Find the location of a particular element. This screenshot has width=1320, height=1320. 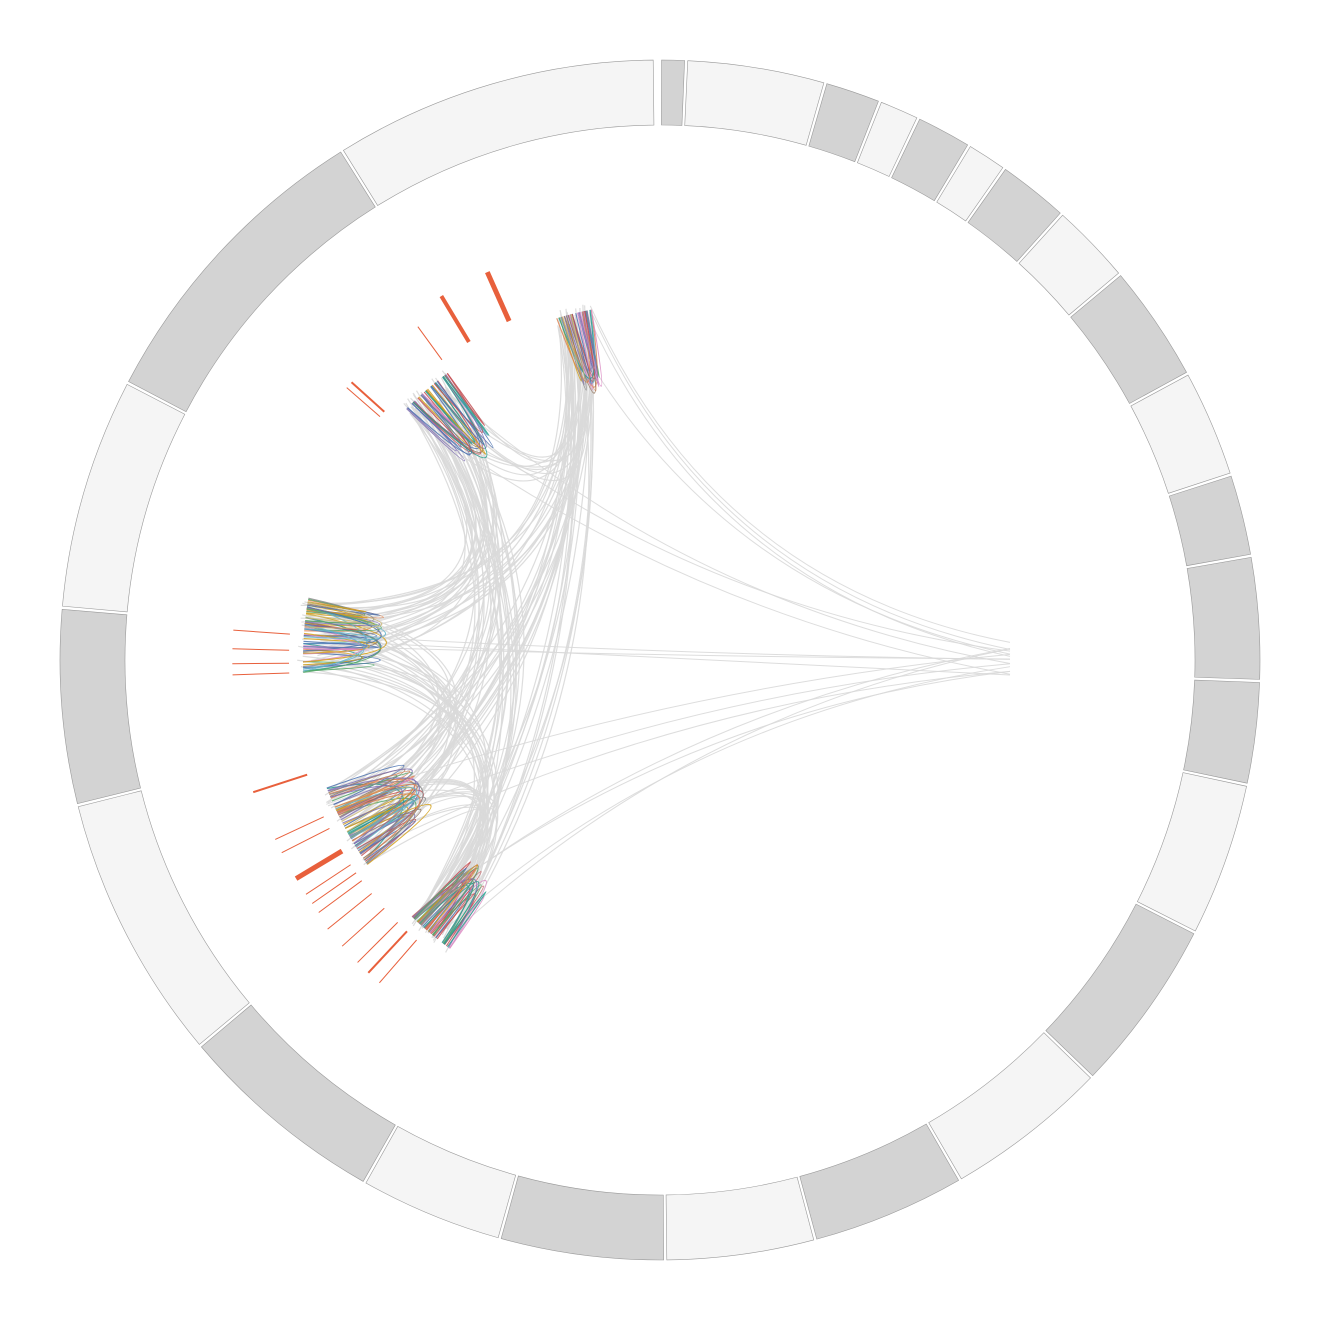

colored-link-bundle is located at coordinates (452, 629).